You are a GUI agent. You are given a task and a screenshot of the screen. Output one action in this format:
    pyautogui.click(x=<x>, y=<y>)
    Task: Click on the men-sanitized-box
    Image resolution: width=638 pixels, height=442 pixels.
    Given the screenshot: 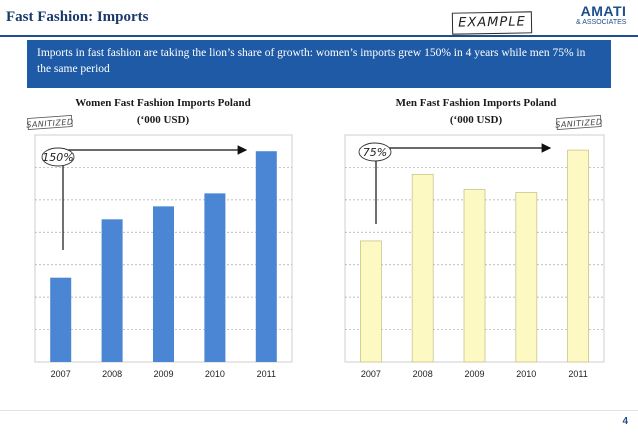 What is the action you would take?
    pyautogui.click(x=579, y=122)
    